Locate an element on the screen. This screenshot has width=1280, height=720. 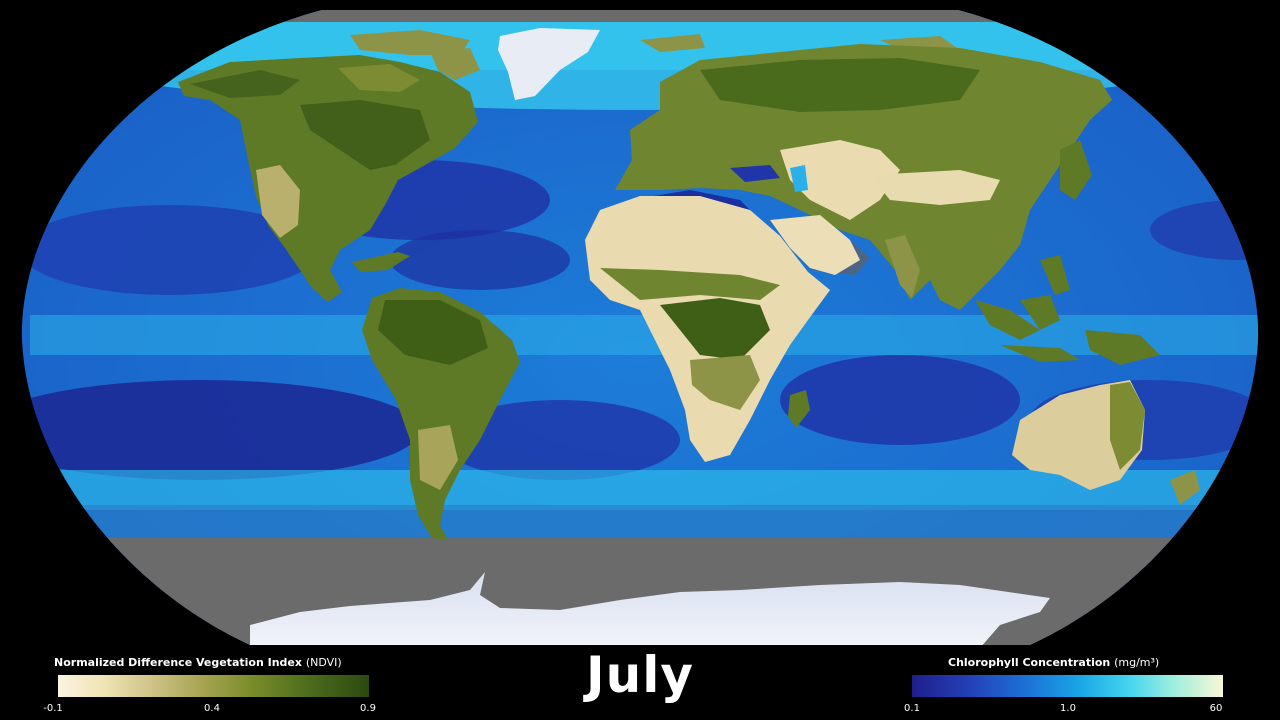
arabian-peninsula is located at coordinates (815, 245).